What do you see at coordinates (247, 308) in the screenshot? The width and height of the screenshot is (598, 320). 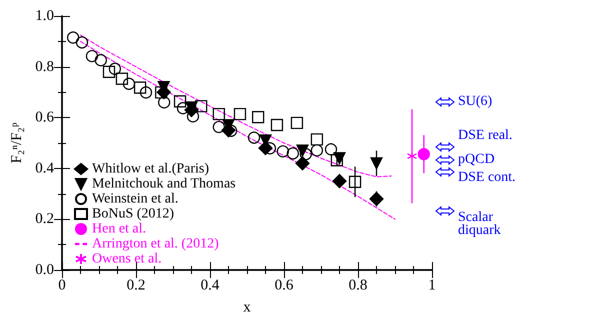 I see `x-axis-title: x` at bounding box center [247, 308].